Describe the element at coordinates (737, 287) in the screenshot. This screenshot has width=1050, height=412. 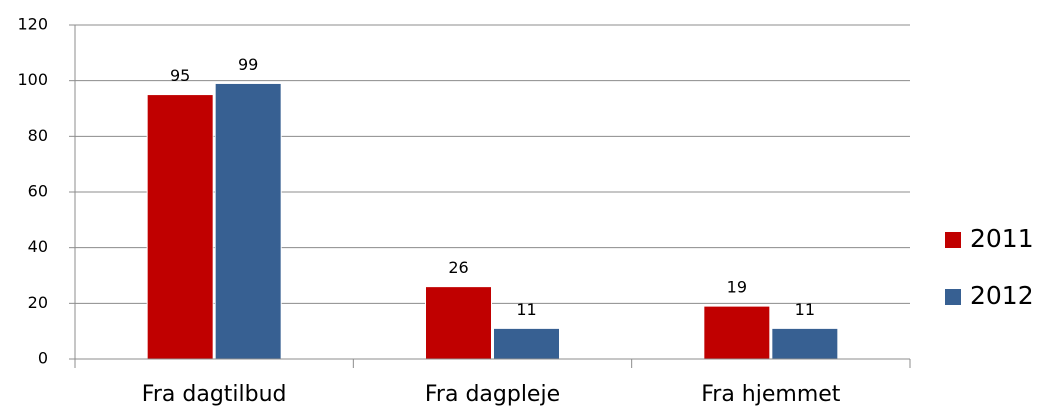
I see `data-label: 19` at that location.